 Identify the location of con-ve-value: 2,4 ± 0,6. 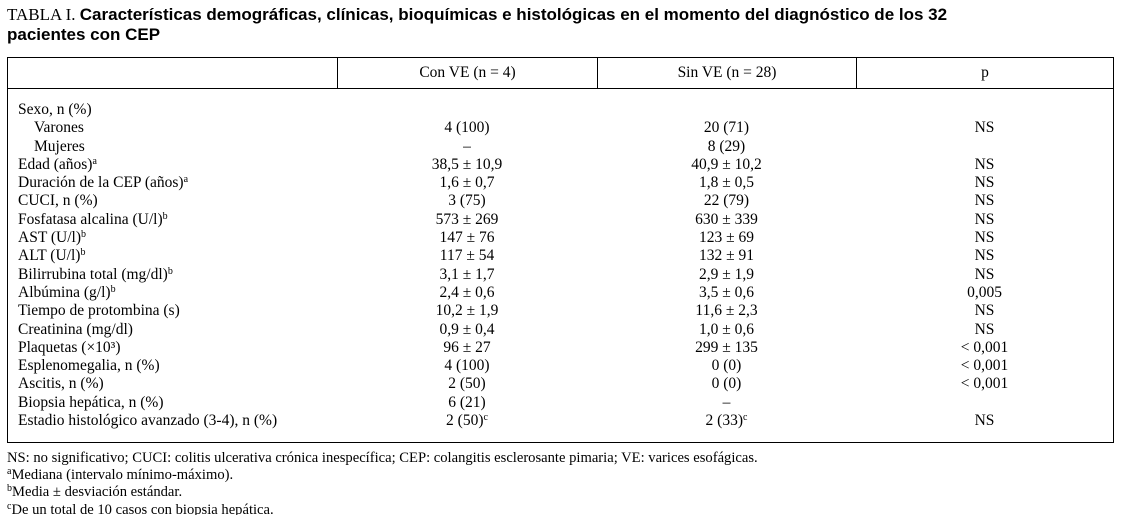
(467, 292).